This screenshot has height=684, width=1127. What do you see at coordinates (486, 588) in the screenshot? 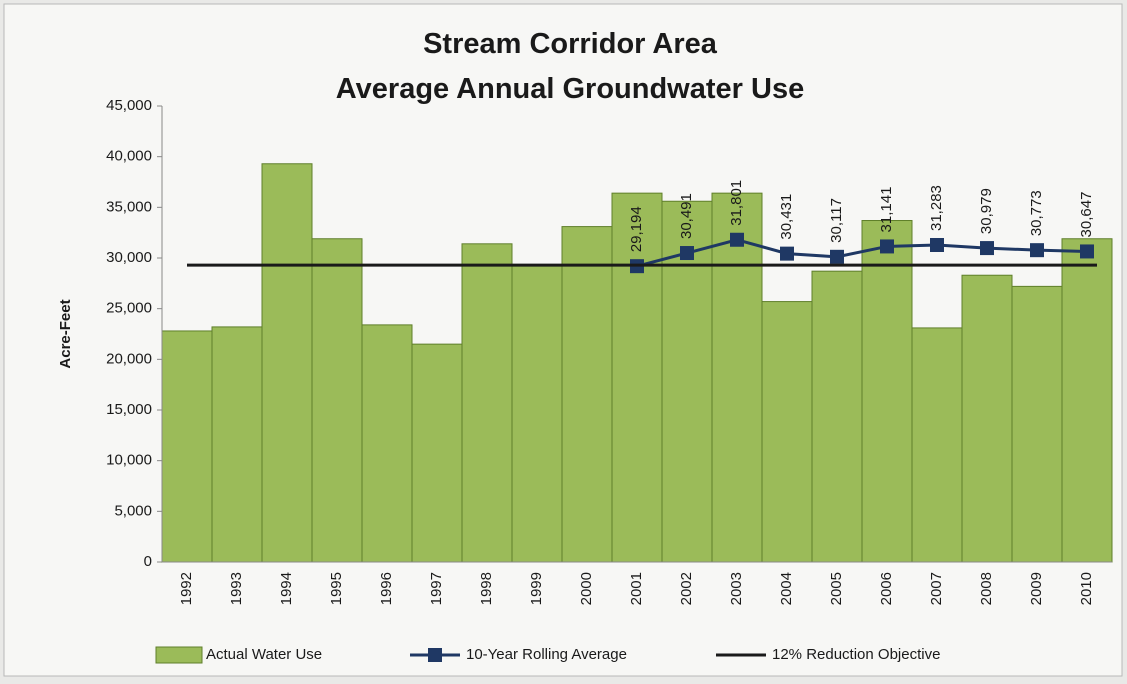
I see `x-tick-label: 1998` at bounding box center [486, 588].